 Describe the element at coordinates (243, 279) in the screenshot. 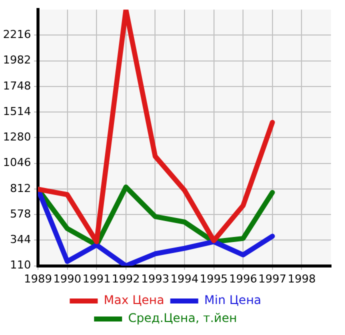

I see `x-tick-label: 1996` at that location.